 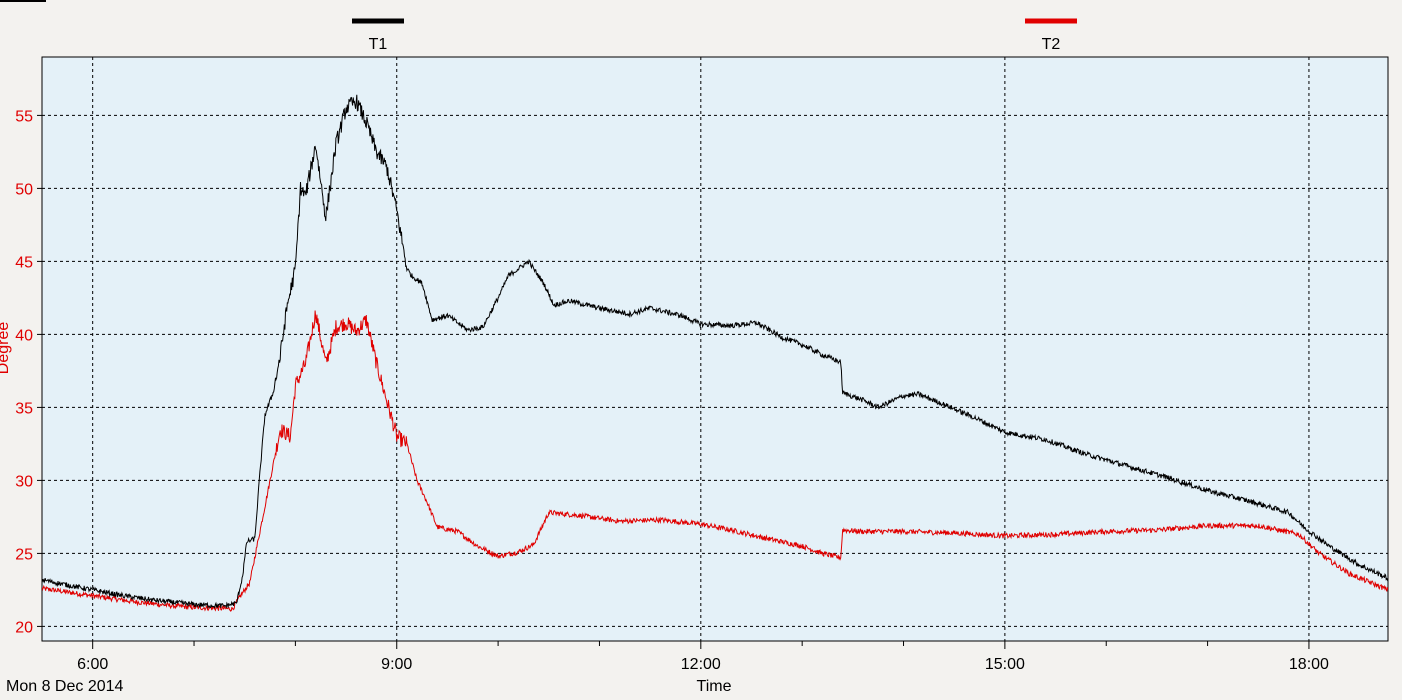 I want to click on y-tick-label: 50, so click(x=24, y=189).